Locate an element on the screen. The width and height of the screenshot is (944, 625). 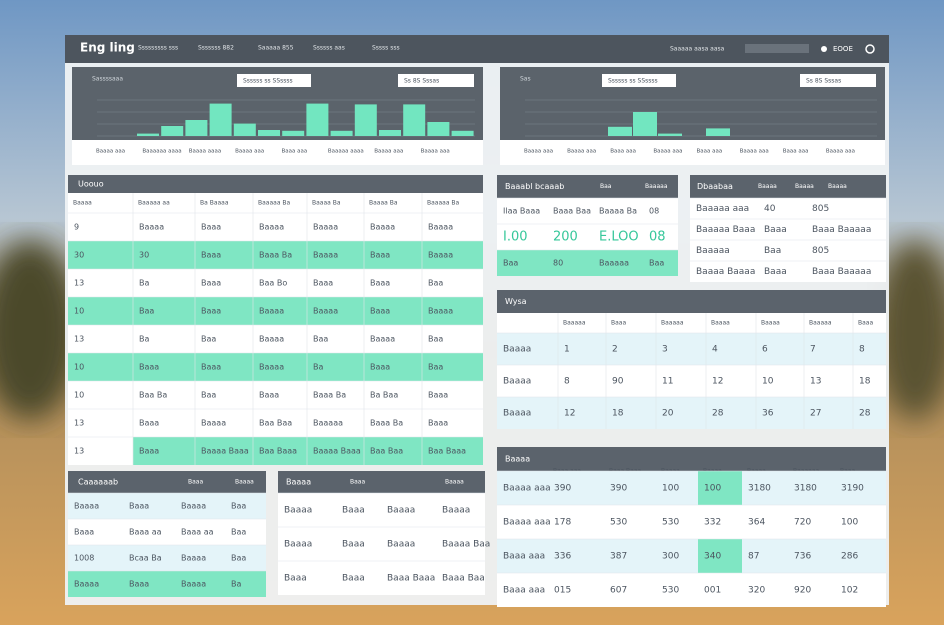
table-cell: 332 is located at coordinates (712, 523).